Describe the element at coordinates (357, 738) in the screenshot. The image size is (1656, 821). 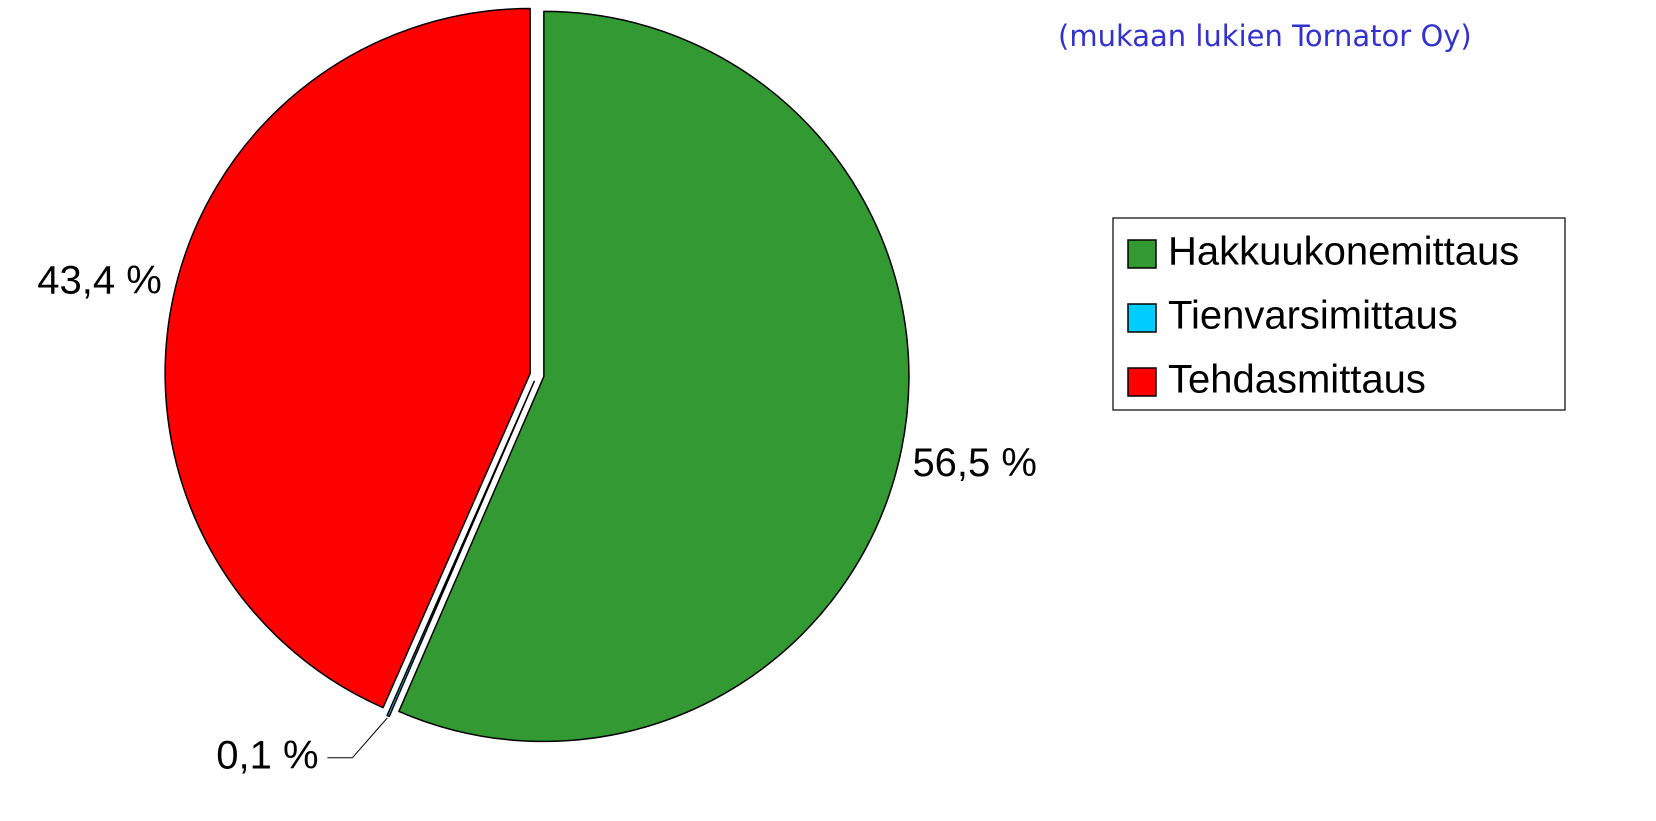
I see `leader-line` at that location.